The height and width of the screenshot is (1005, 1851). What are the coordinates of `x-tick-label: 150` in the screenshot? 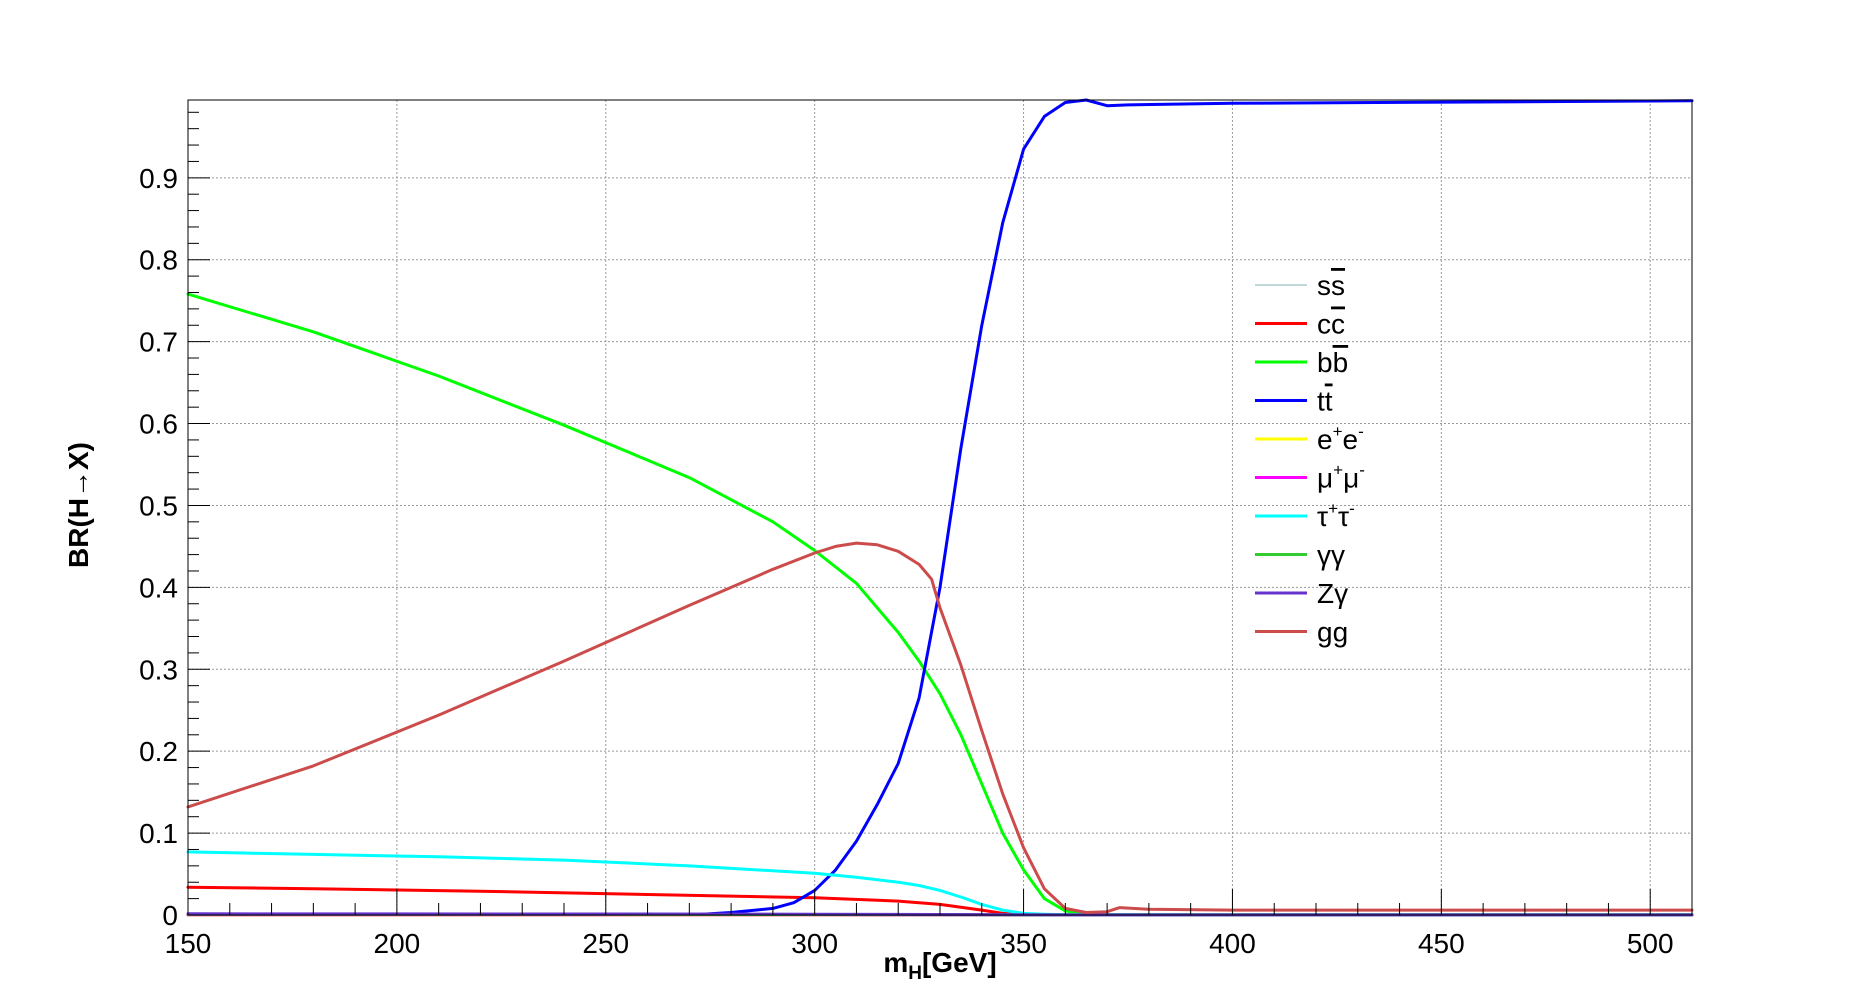 It's located at (188, 943).